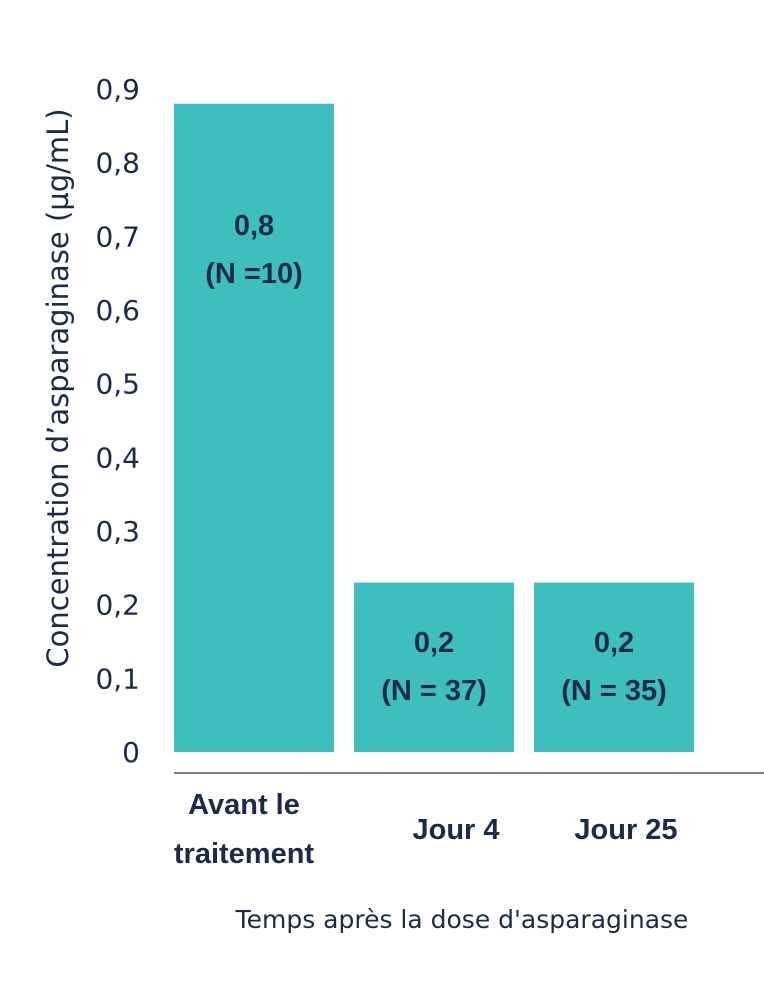  I want to click on y-tick-label: 0, so click(131, 752).